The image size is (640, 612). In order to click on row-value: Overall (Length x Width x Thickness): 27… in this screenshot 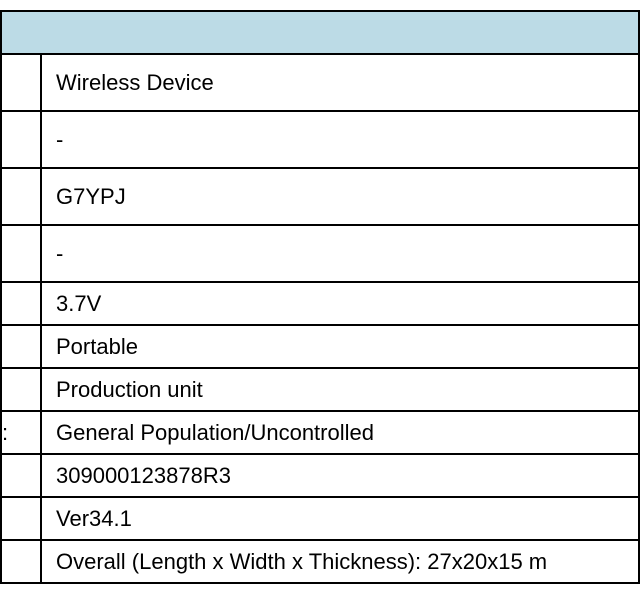, I will do `click(340, 561)`.